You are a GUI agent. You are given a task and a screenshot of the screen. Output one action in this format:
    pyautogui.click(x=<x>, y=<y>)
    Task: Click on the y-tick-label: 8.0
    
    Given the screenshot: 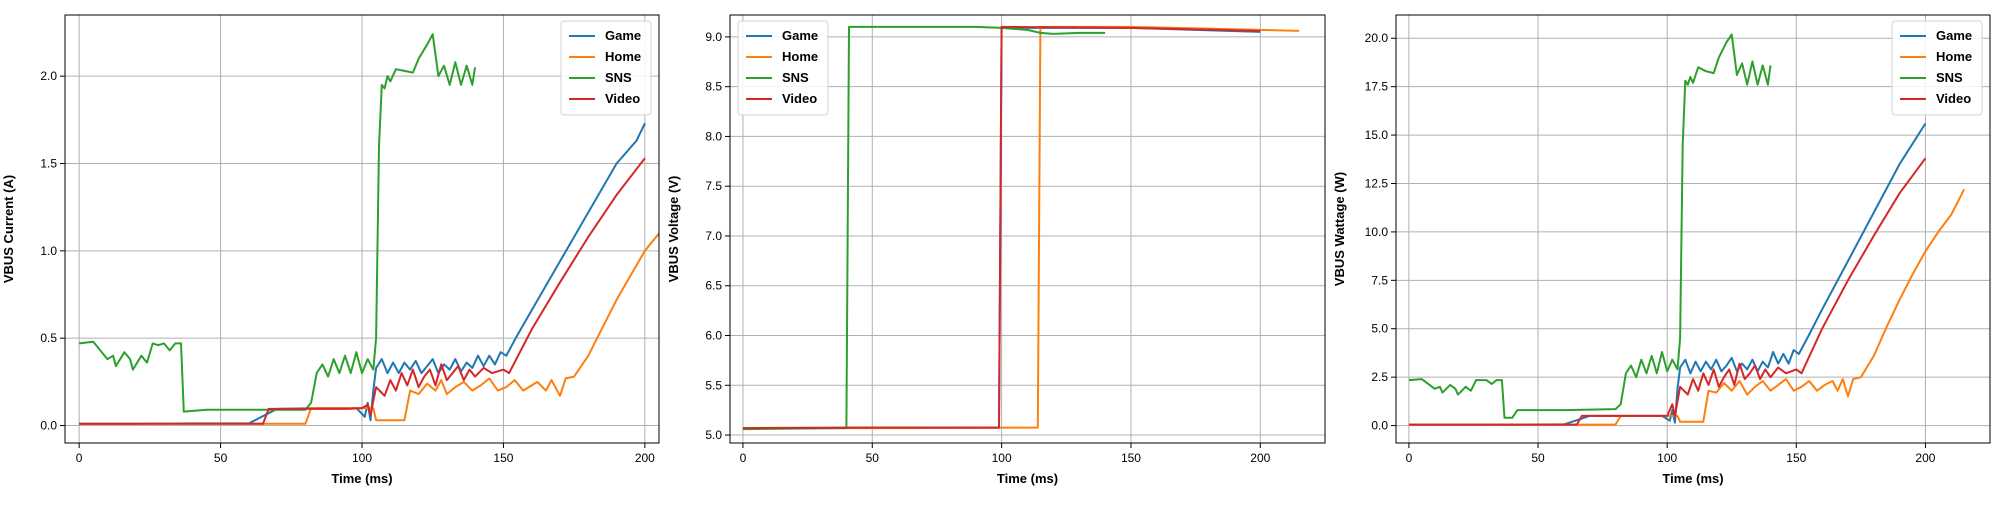 What is the action you would take?
    pyautogui.click(x=713, y=136)
    